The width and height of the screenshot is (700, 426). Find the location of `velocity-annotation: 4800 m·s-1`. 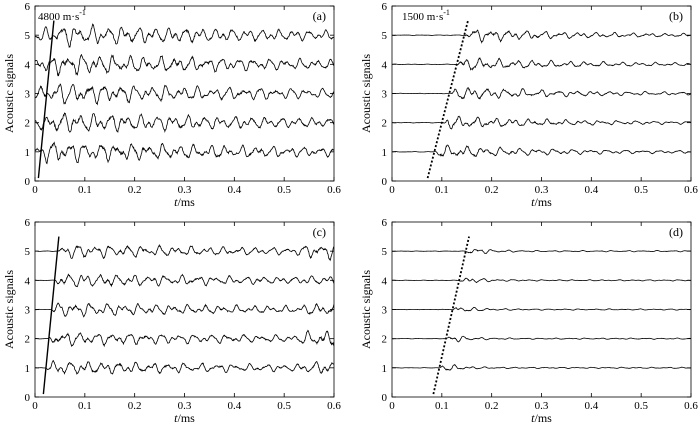

velocity-annotation: 4800 m·s-1 is located at coordinates (62, 15).